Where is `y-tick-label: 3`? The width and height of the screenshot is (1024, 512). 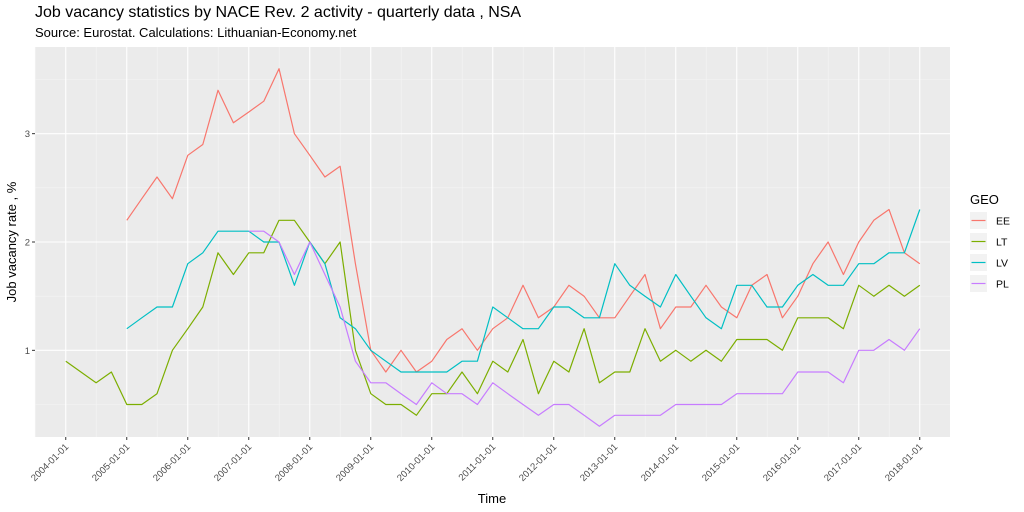 y-tick-label: 3 is located at coordinates (27, 134).